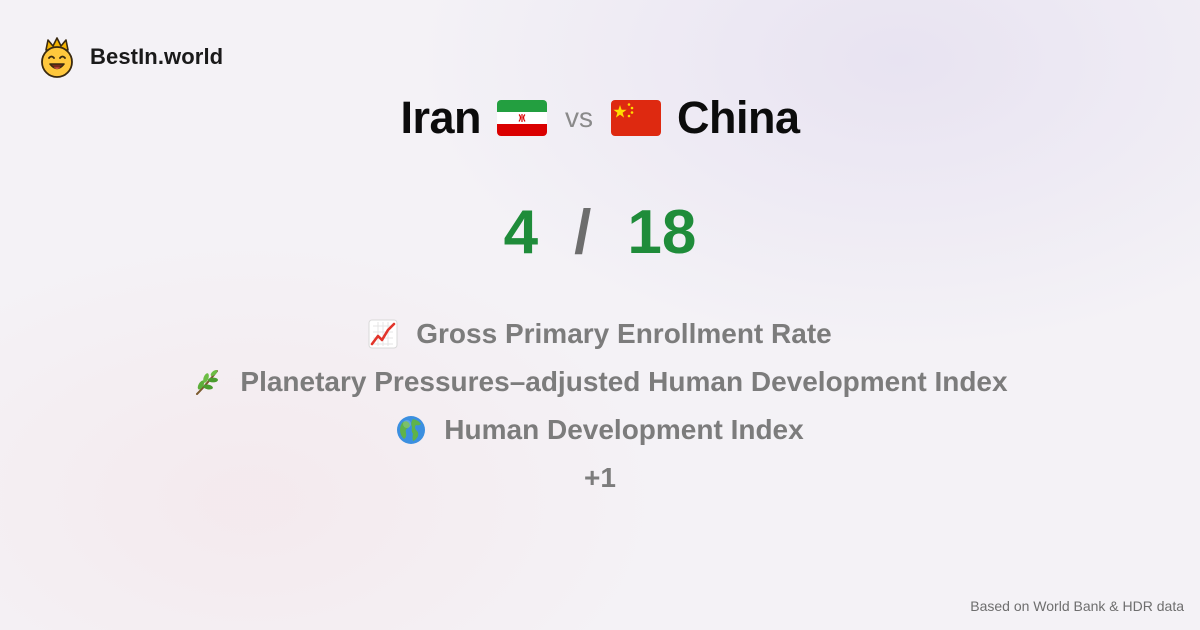 The width and height of the screenshot is (1200, 630). I want to click on win-label: Human Development Index, so click(624, 429).